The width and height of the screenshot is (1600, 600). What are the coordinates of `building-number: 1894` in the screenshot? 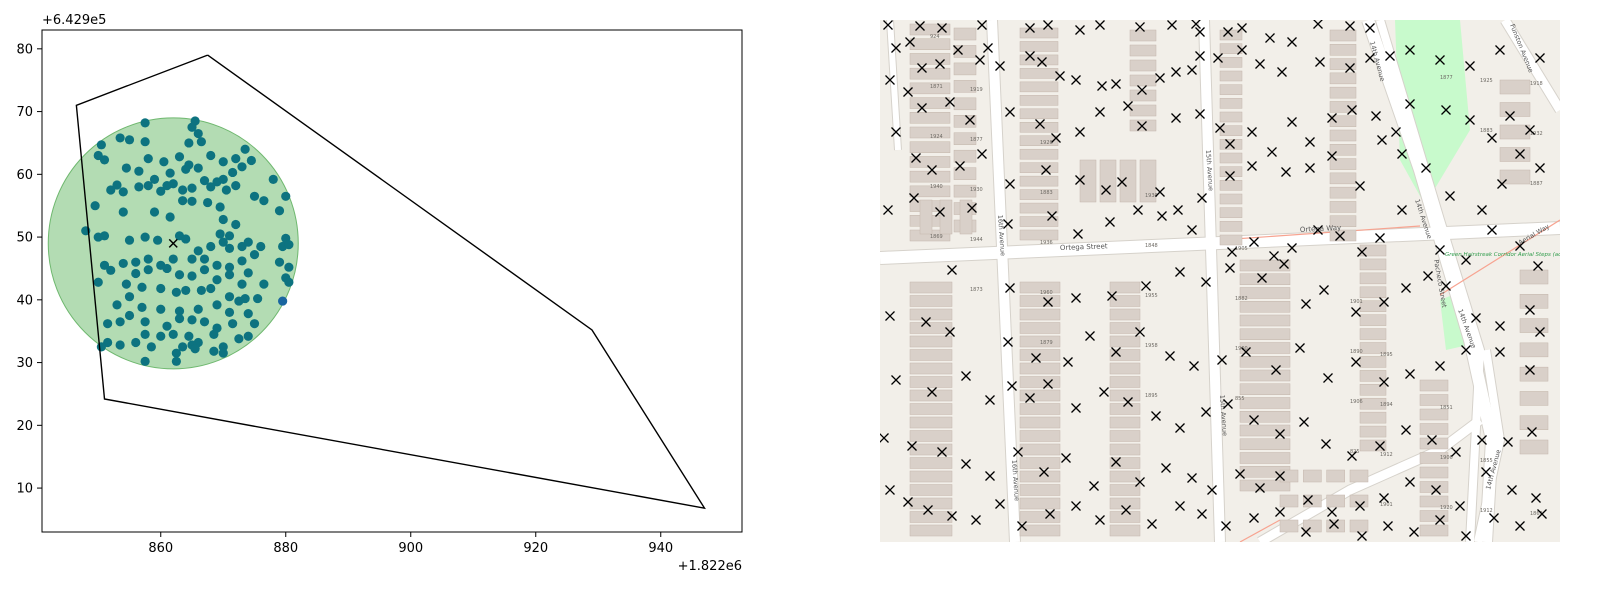 It's located at (1386, 405).